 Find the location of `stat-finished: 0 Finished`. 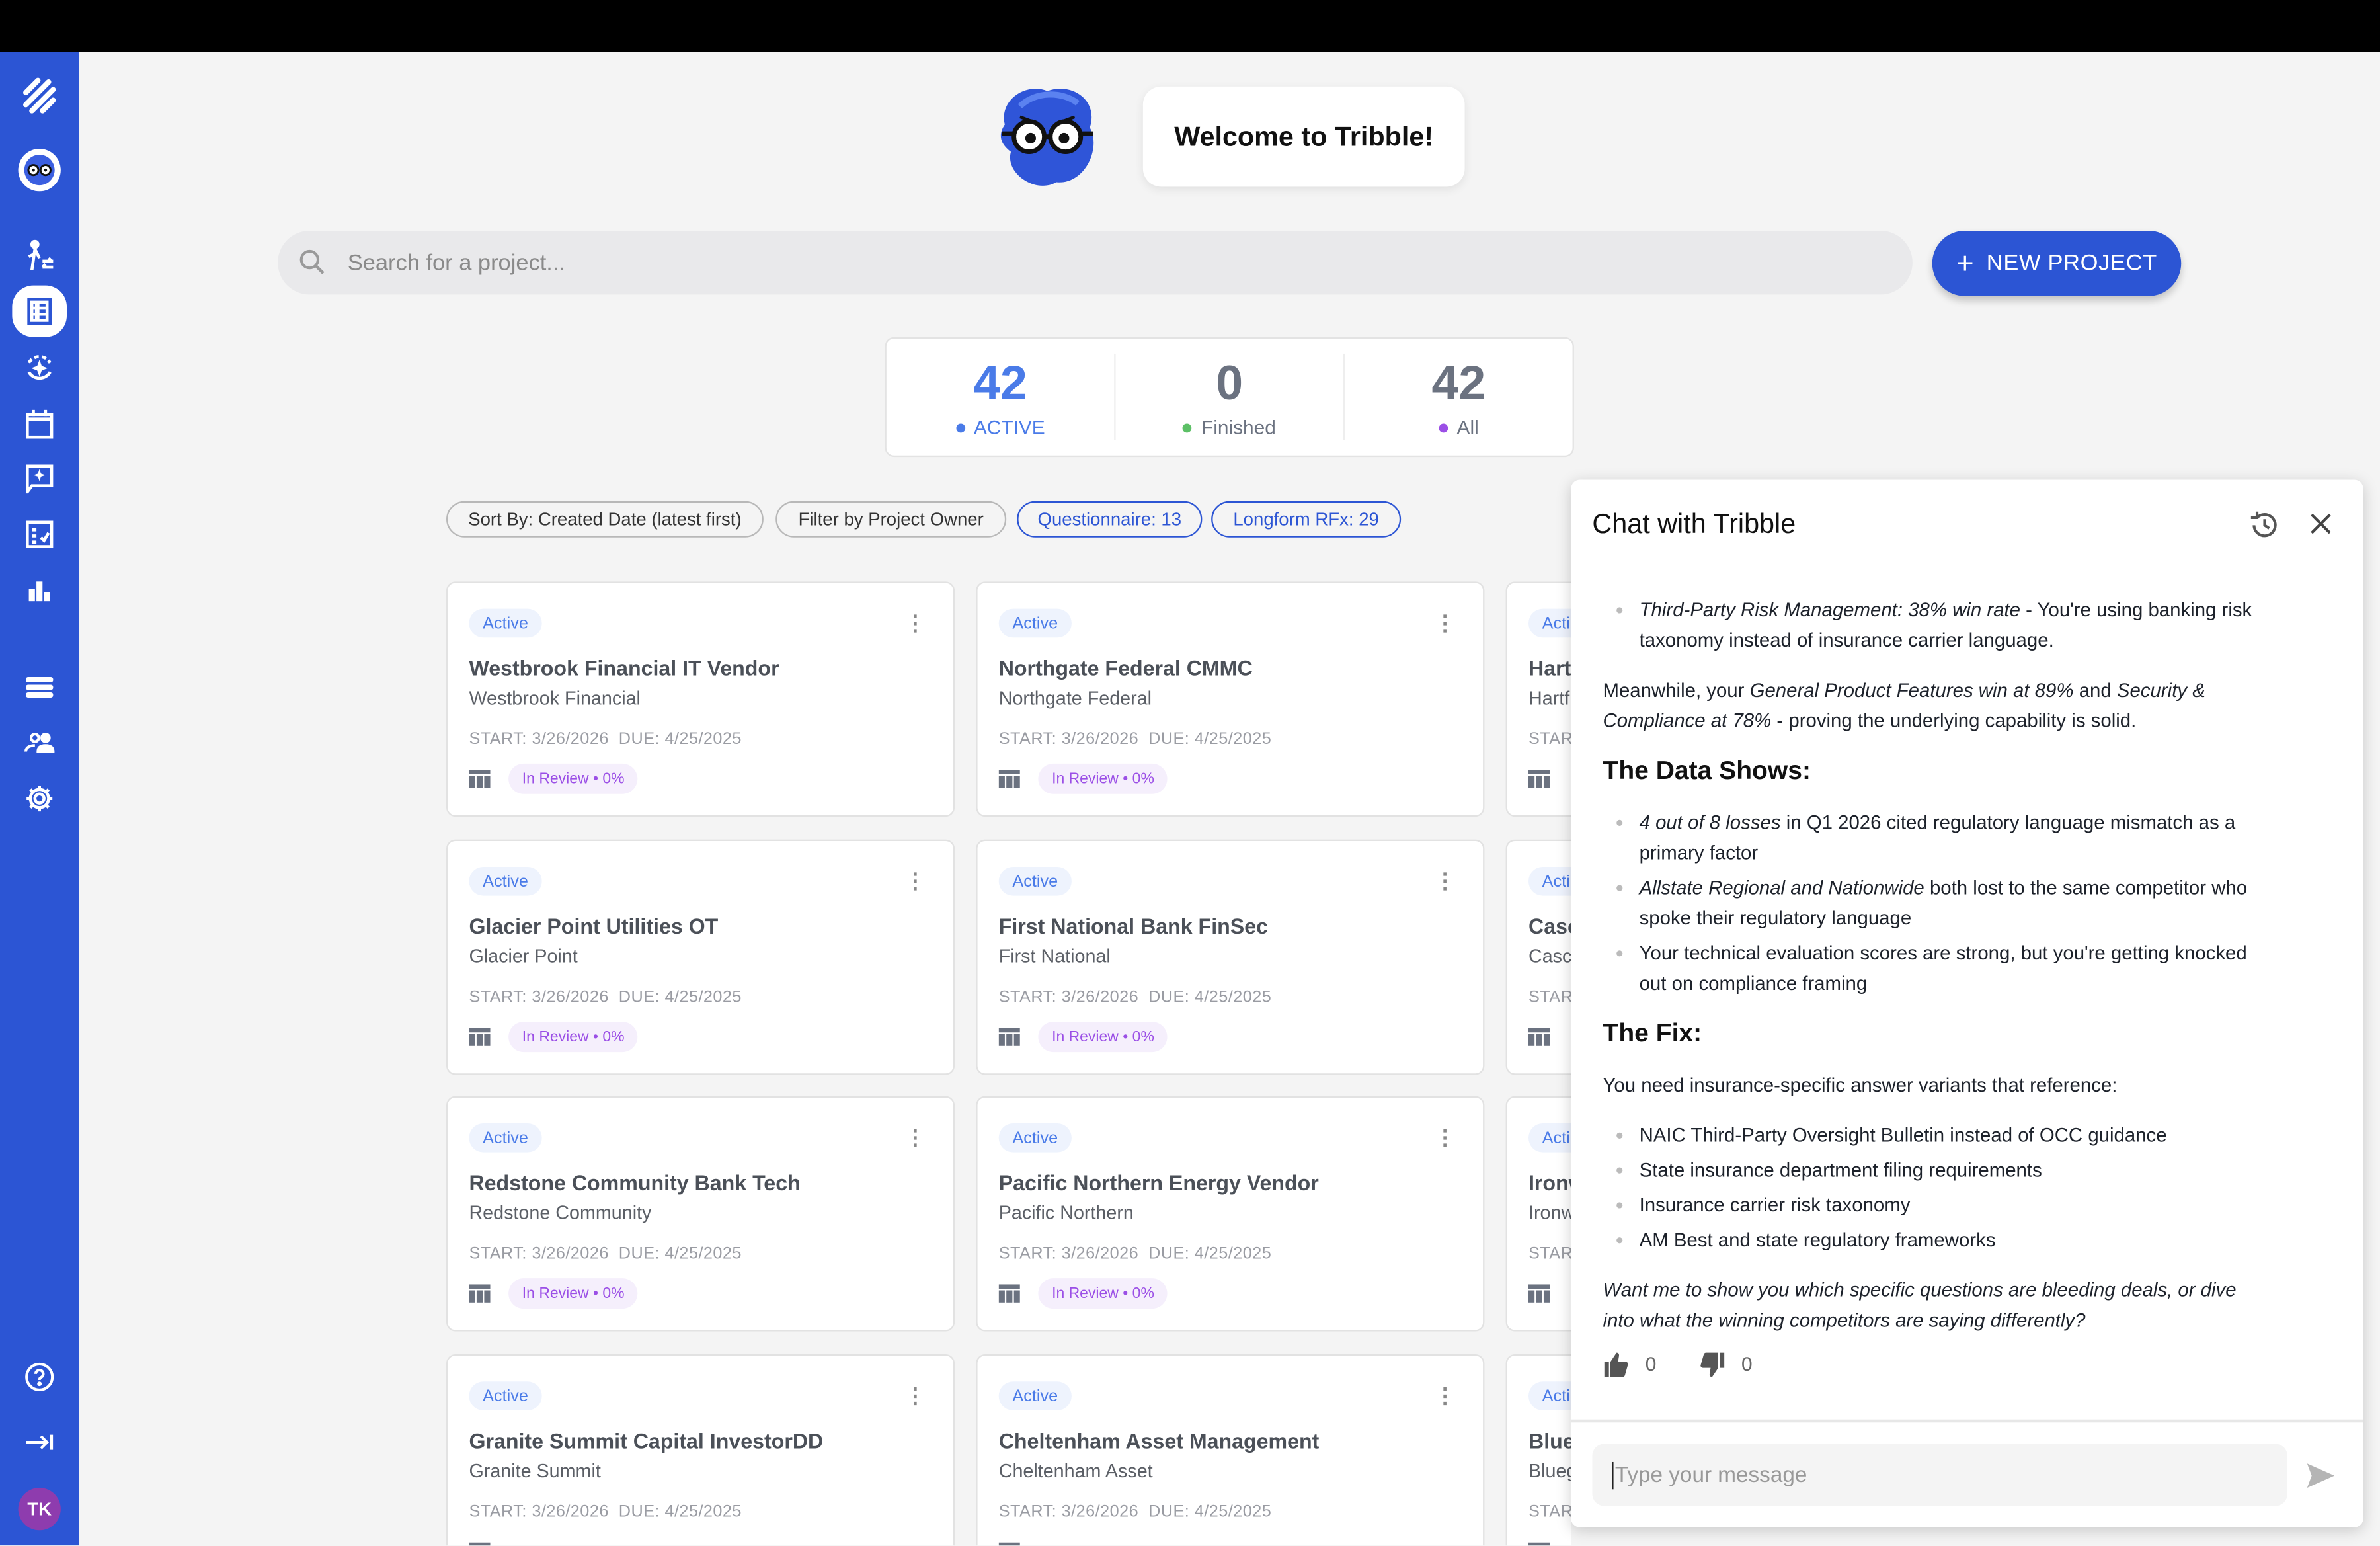

stat-finished: 0 Finished is located at coordinates (1230, 396).